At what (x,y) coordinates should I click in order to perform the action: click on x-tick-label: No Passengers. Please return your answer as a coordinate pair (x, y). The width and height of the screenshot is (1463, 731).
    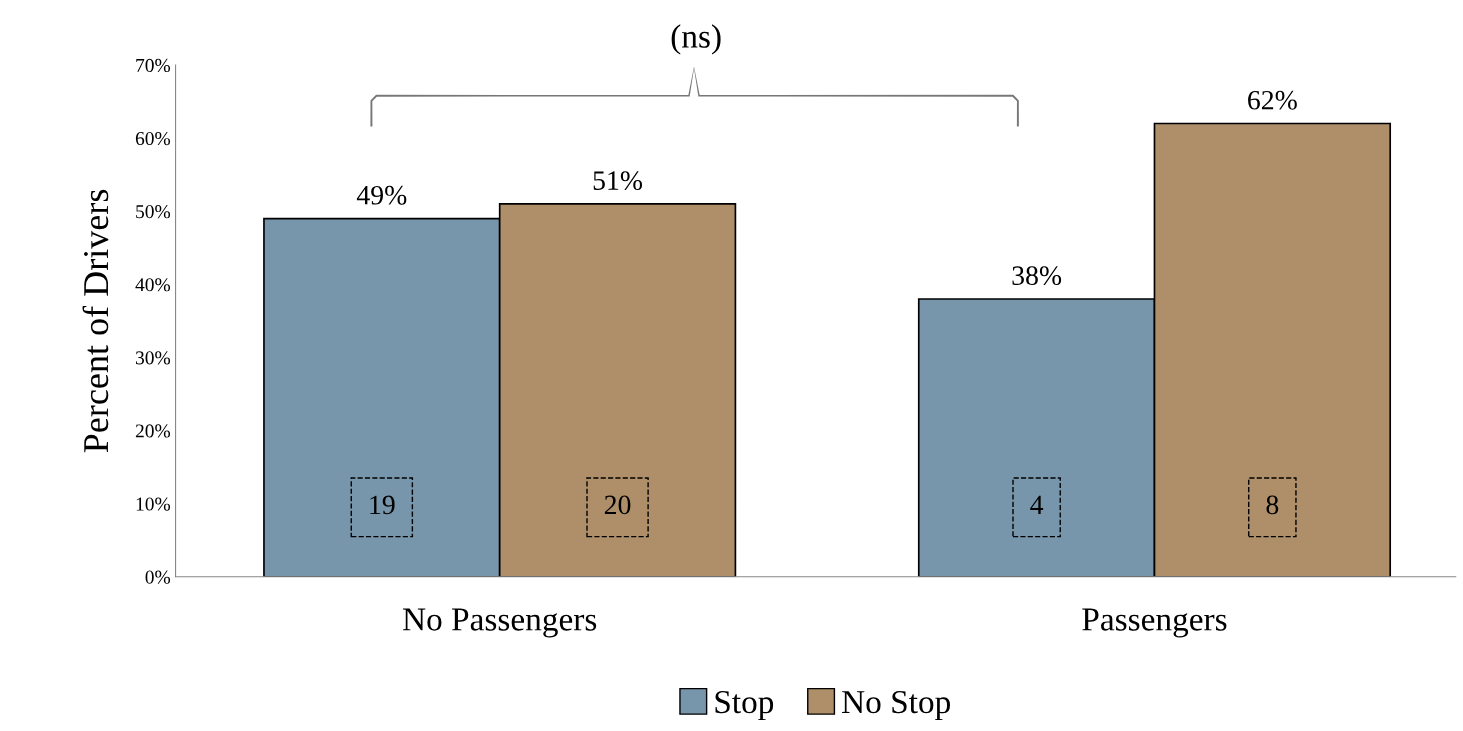
    Looking at the image, I should click on (499, 623).